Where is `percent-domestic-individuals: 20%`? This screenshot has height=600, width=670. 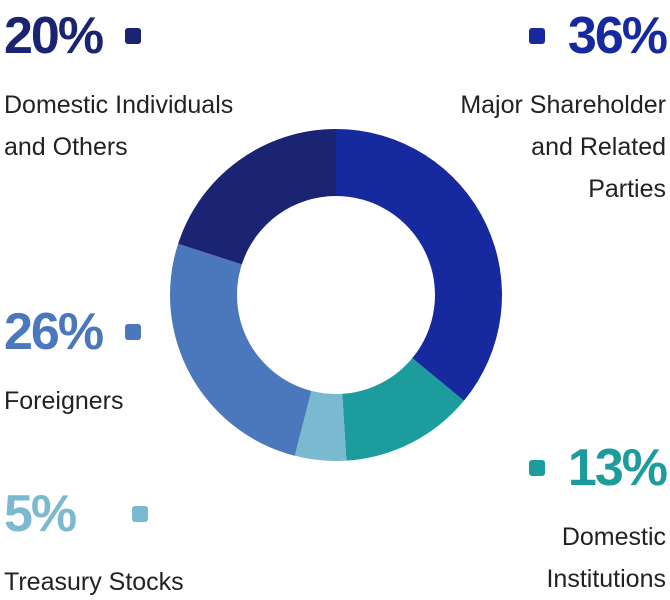 percent-domestic-individuals: 20% is located at coordinates (54, 36).